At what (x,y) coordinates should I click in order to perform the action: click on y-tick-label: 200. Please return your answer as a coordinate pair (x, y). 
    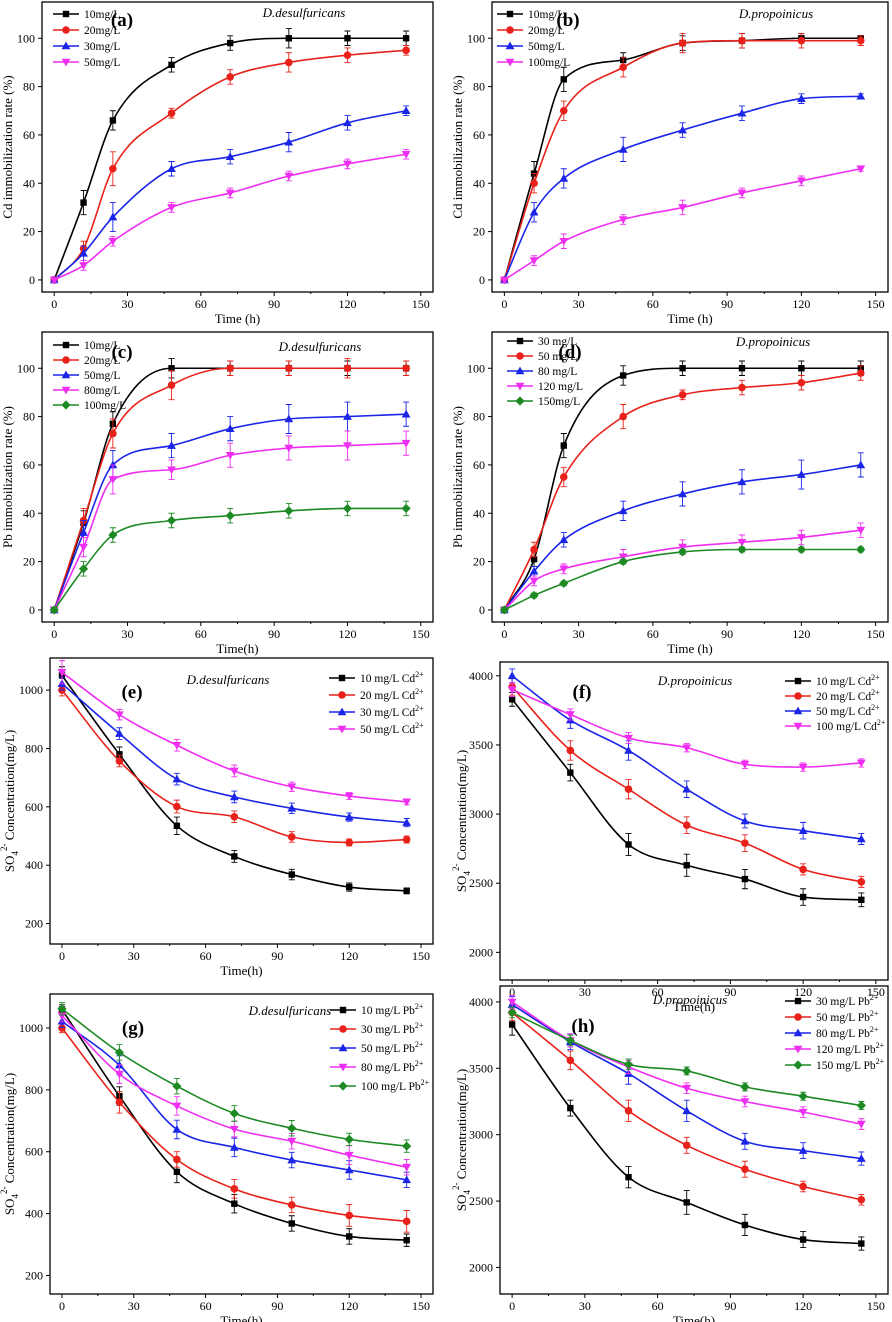
    Looking at the image, I should click on (34, 924).